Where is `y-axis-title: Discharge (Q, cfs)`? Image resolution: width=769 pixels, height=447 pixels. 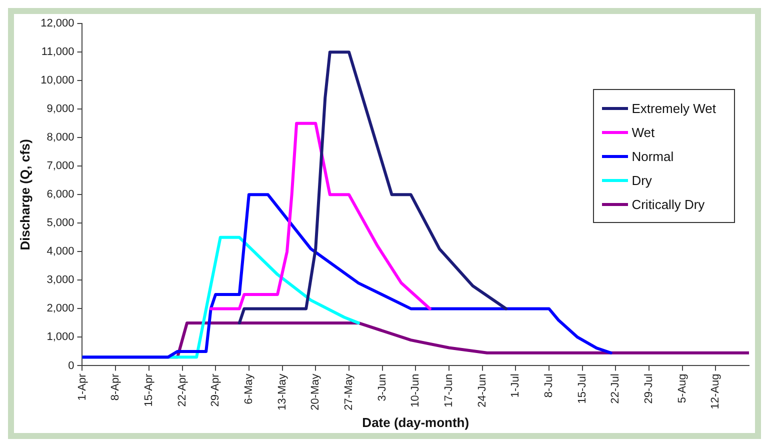 y-axis-title: Discharge (Q, cfs) is located at coordinates (24, 194).